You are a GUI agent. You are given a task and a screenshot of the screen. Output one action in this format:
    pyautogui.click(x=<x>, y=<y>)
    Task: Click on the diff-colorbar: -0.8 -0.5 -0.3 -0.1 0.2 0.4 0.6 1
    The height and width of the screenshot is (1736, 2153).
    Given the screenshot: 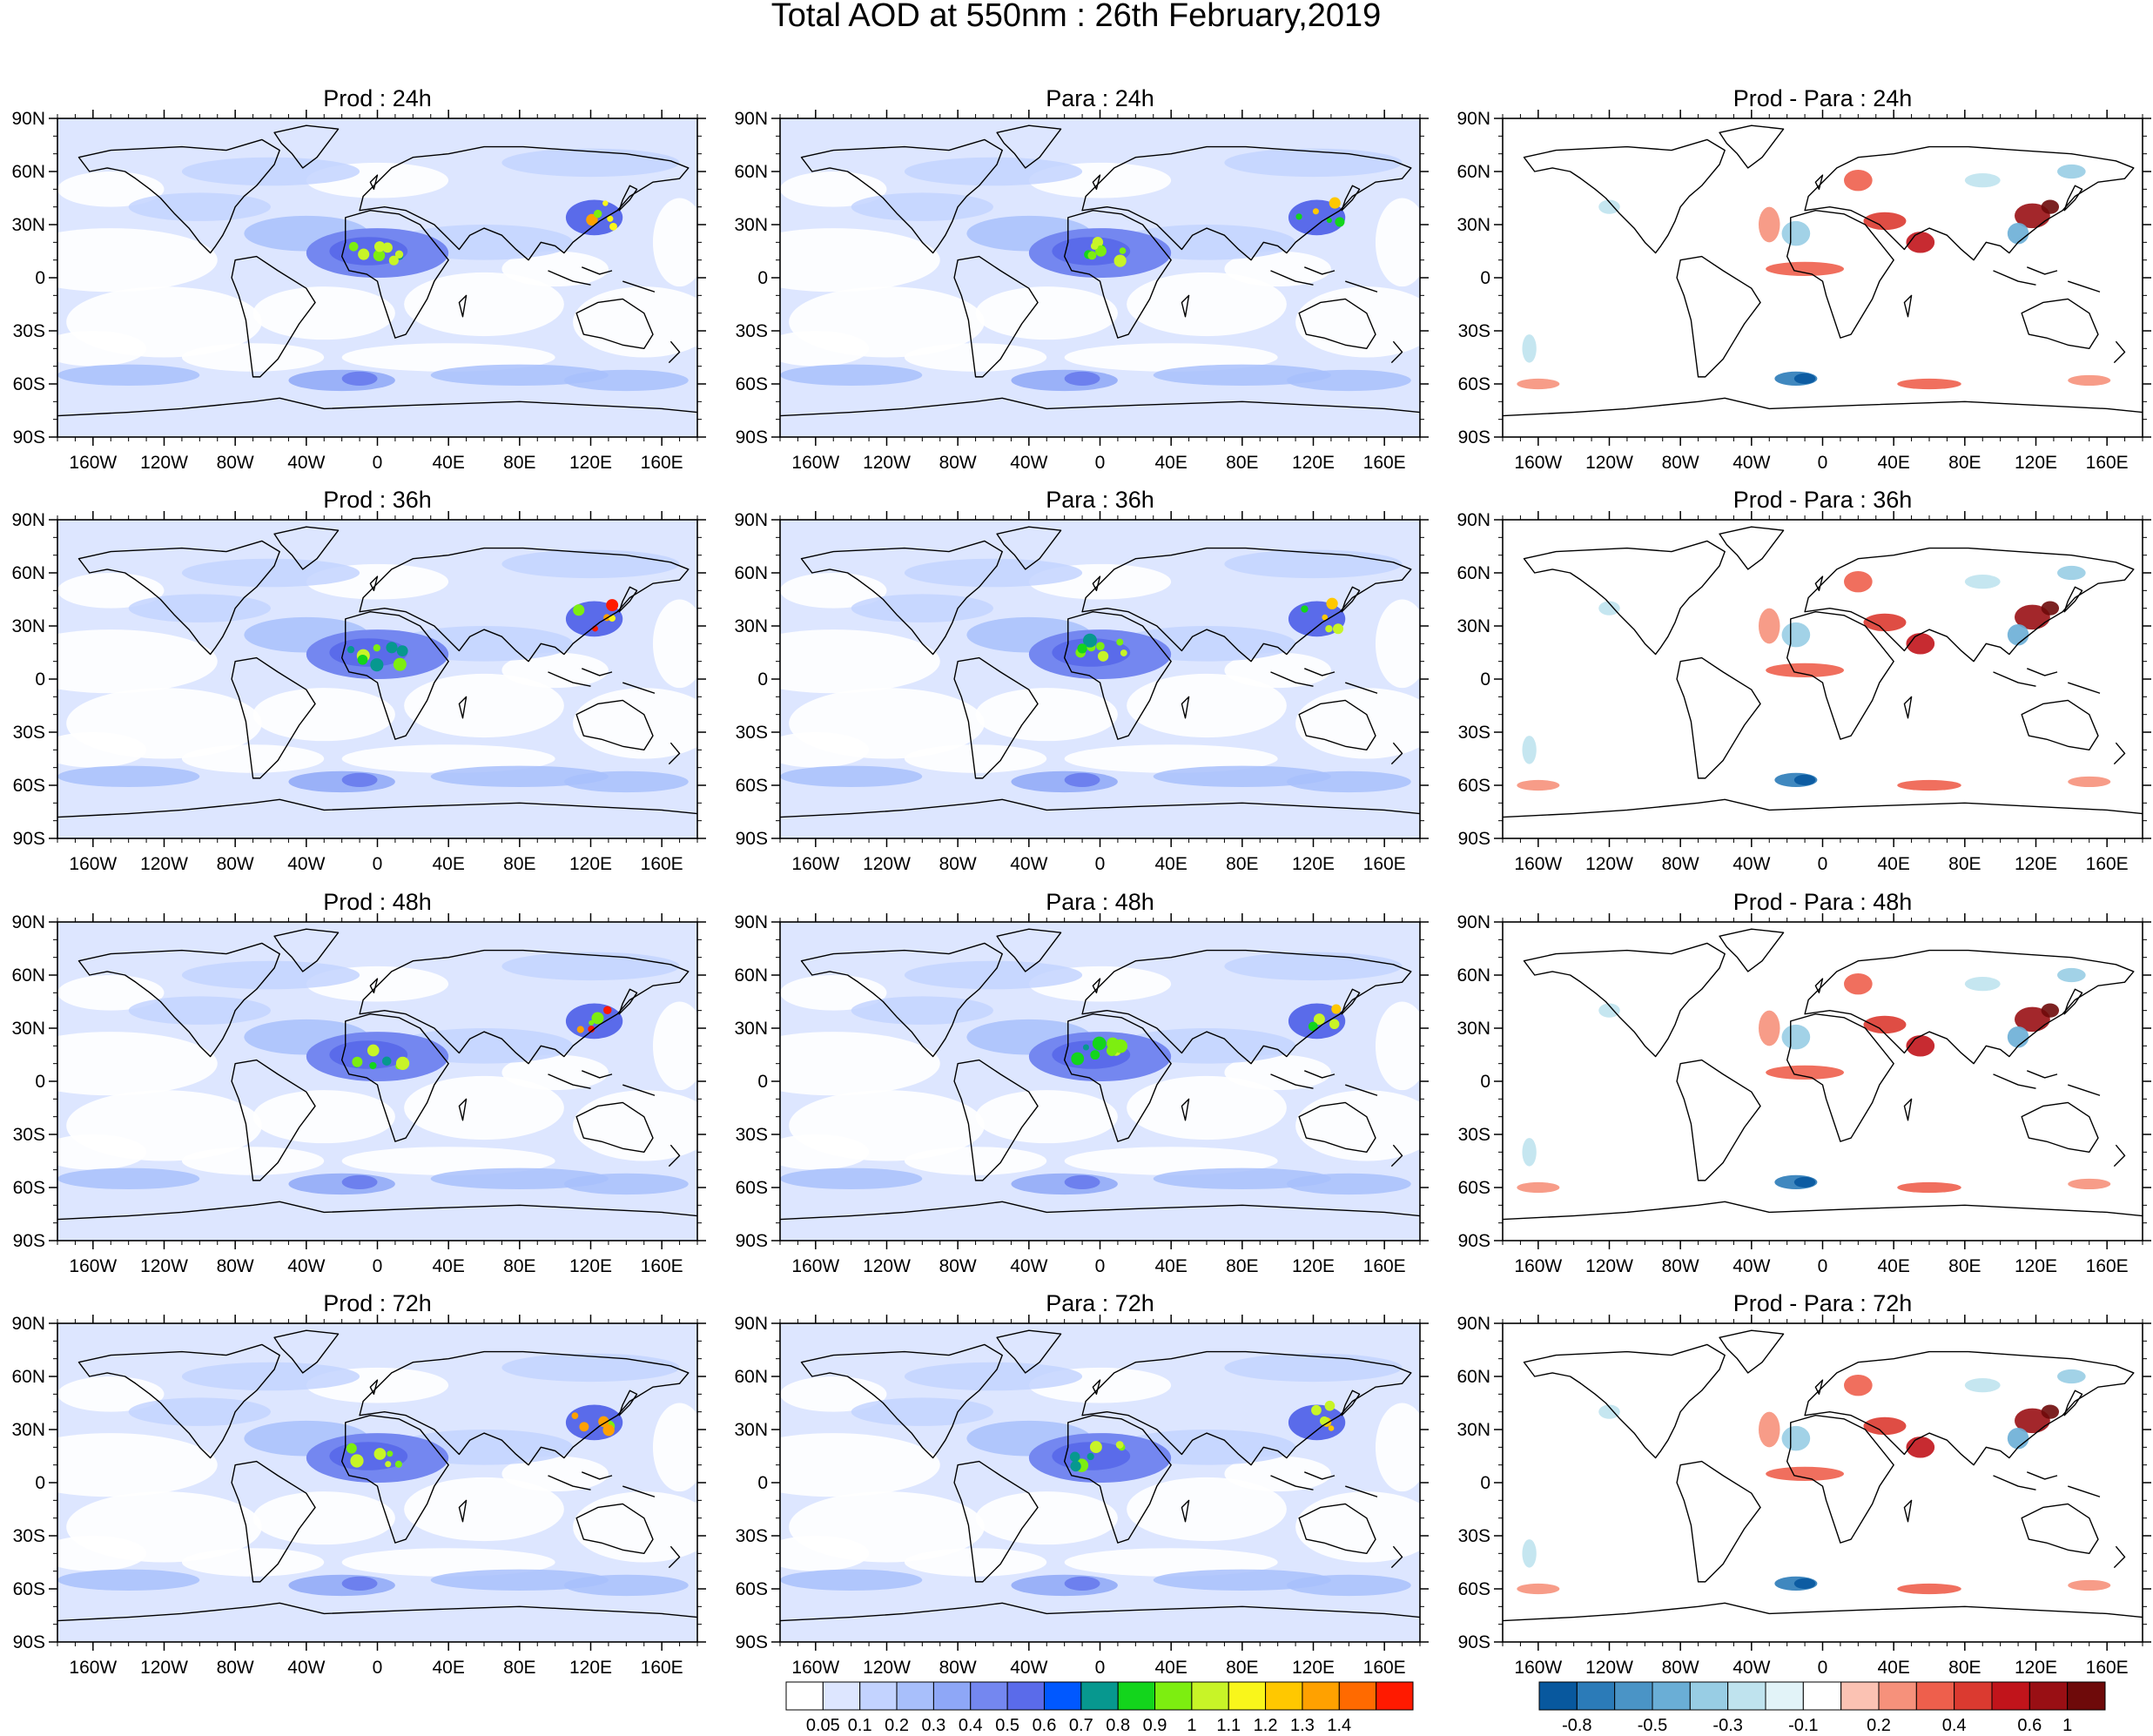 What is the action you would take?
    pyautogui.click(x=1822, y=1708)
    